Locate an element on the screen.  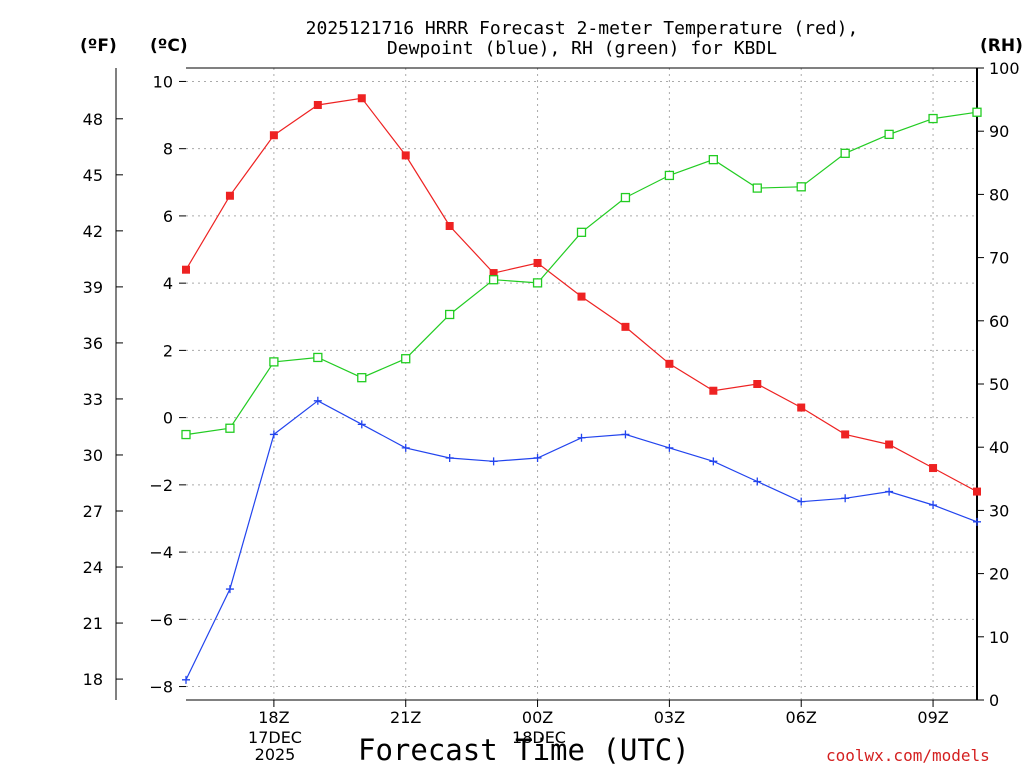
rh-tick-label: 90 is located at coordinates (999, 131).